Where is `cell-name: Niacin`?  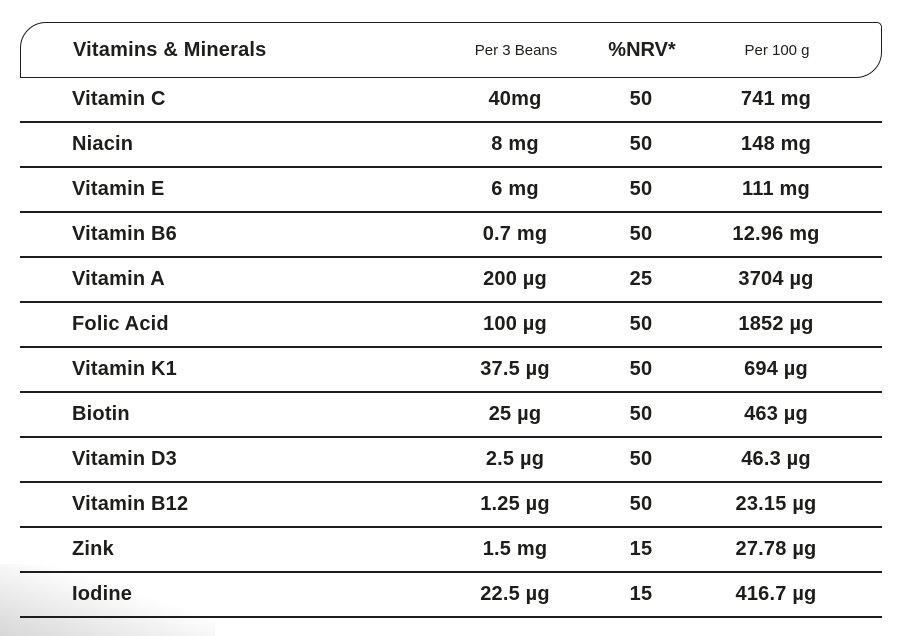 cell-name: Niacin is located at coordinates (103, 144).